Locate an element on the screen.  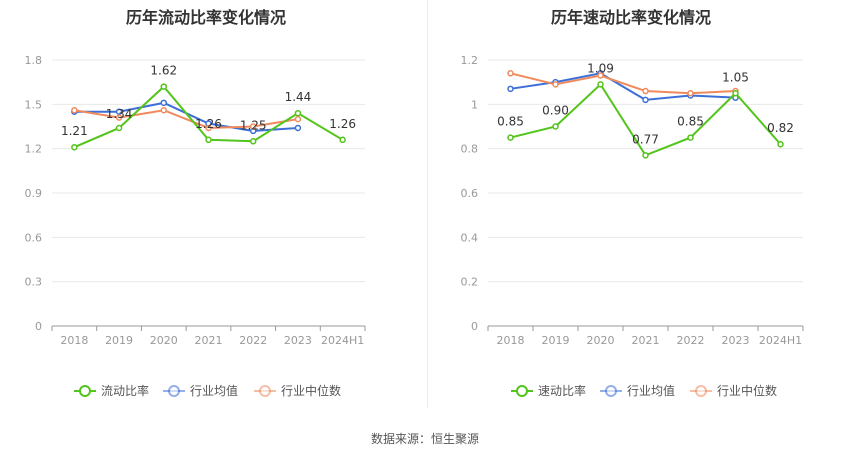
data-label: 1.09 is located at coordinates (600, 68).